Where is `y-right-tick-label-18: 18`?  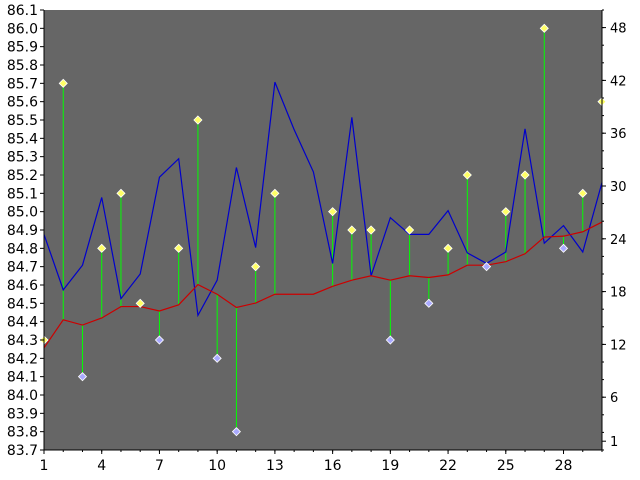
y-right-tick-label-18: 18 is located at coordinates (618, 293).